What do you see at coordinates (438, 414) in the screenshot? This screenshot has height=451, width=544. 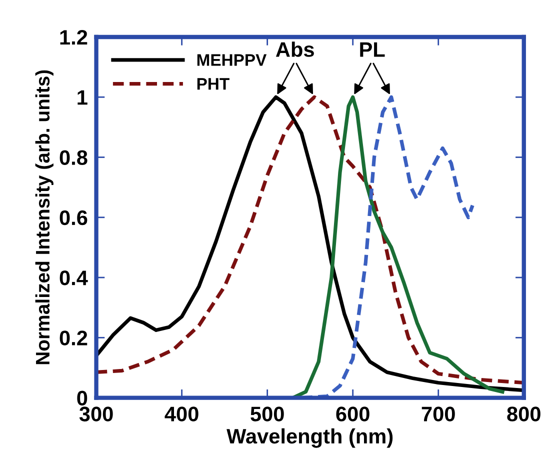 I see `x-tick-label: 700` at bounding box center [438, 414].